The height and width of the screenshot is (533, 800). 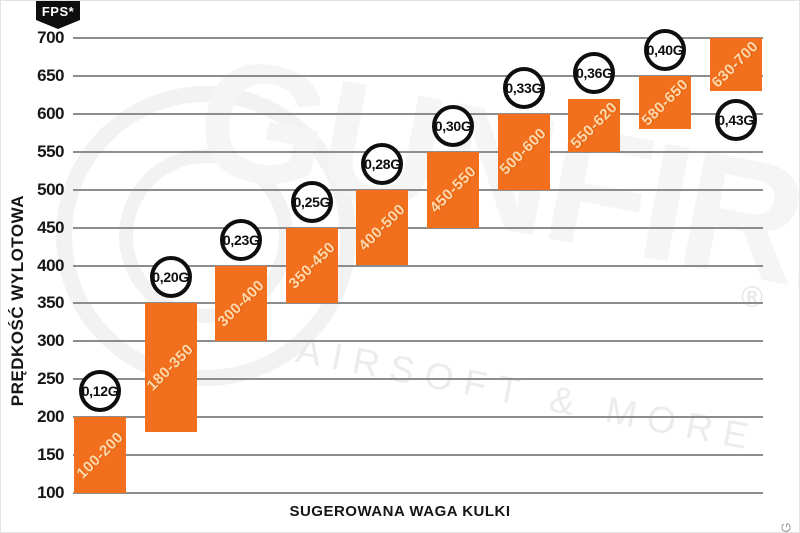 I want to click on range-bar-label: 180-350, so click(x=170, y=368).